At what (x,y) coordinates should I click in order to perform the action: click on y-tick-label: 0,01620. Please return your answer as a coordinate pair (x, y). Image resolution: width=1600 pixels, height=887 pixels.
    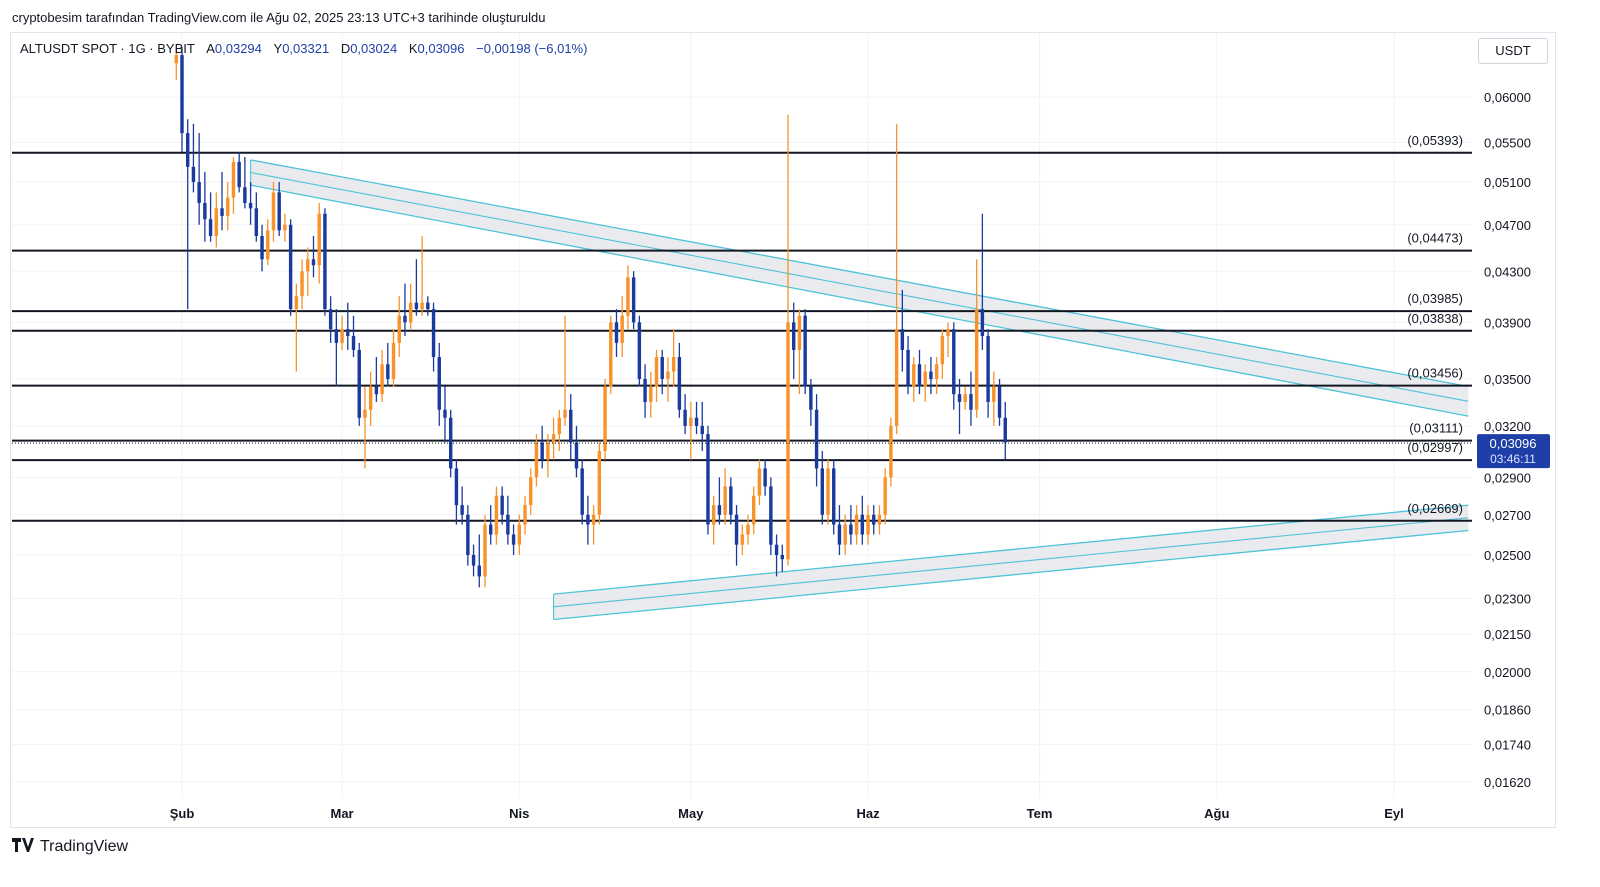
    Looking at the image, I should click on (1507, 782).